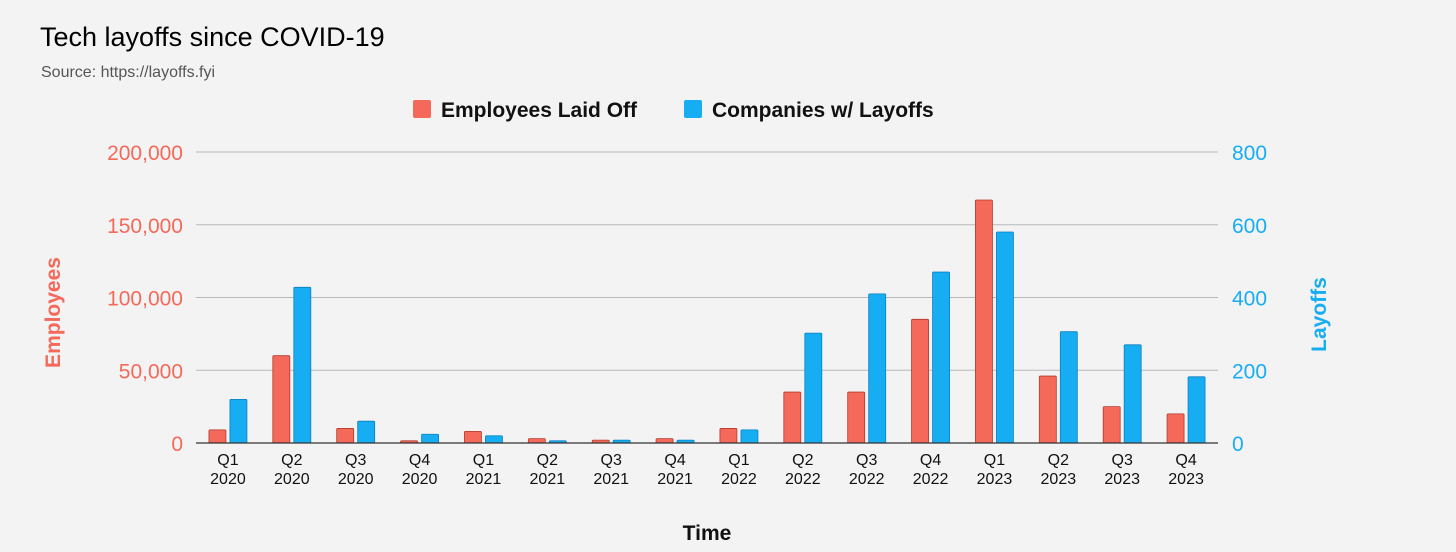 This screenshot has height=552, width=1456. Describe the element at coordinates (177, 444) in the screenshot. I see `left-tick-label: 0` at that location.